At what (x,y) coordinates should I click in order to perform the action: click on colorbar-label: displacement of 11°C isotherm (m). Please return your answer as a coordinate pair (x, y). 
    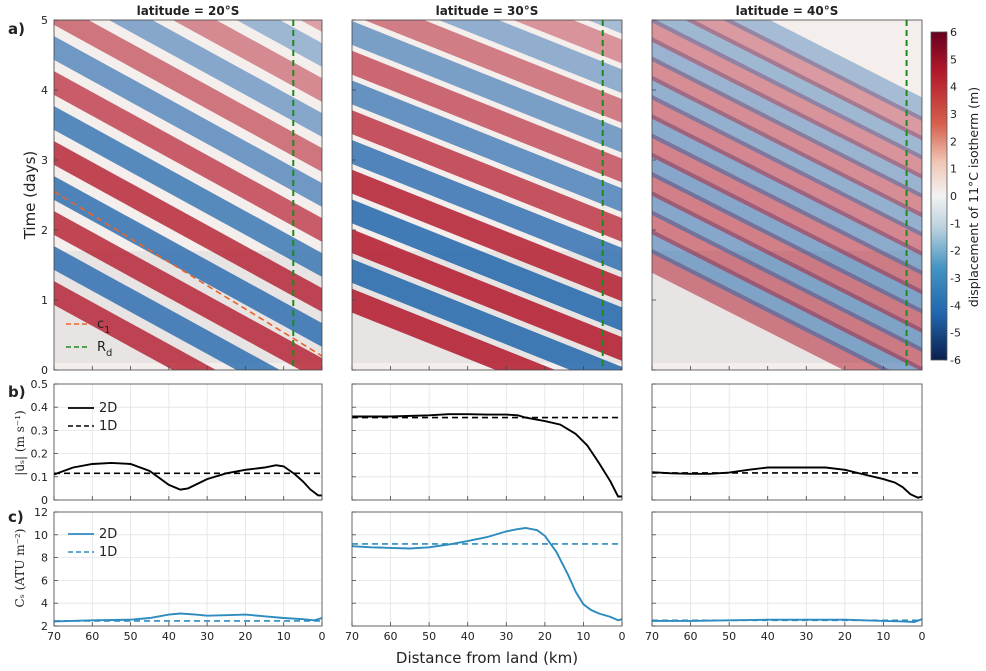
    Looking at the image, I should click on (973, 197).